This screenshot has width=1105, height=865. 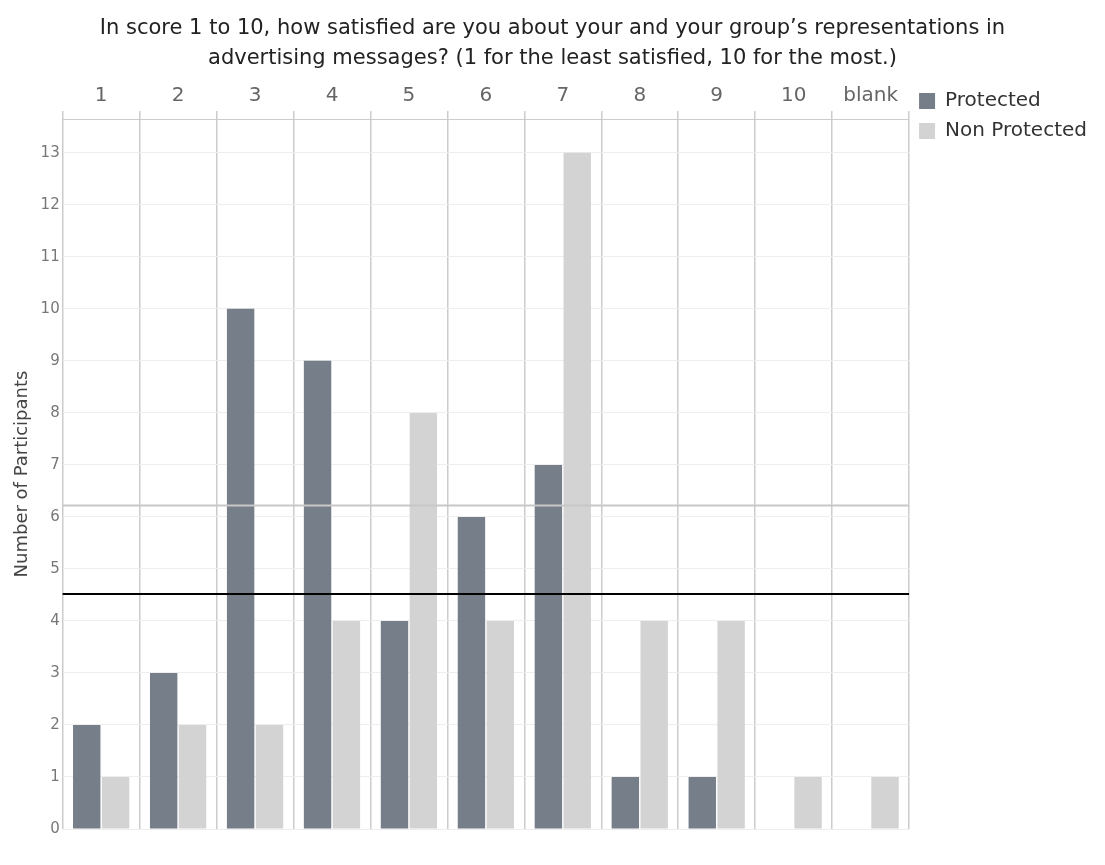 What do you see at coordinates (255, 94) in the screenshot?
I see `x-tick-label: 3` at bounding box center [255, 94].